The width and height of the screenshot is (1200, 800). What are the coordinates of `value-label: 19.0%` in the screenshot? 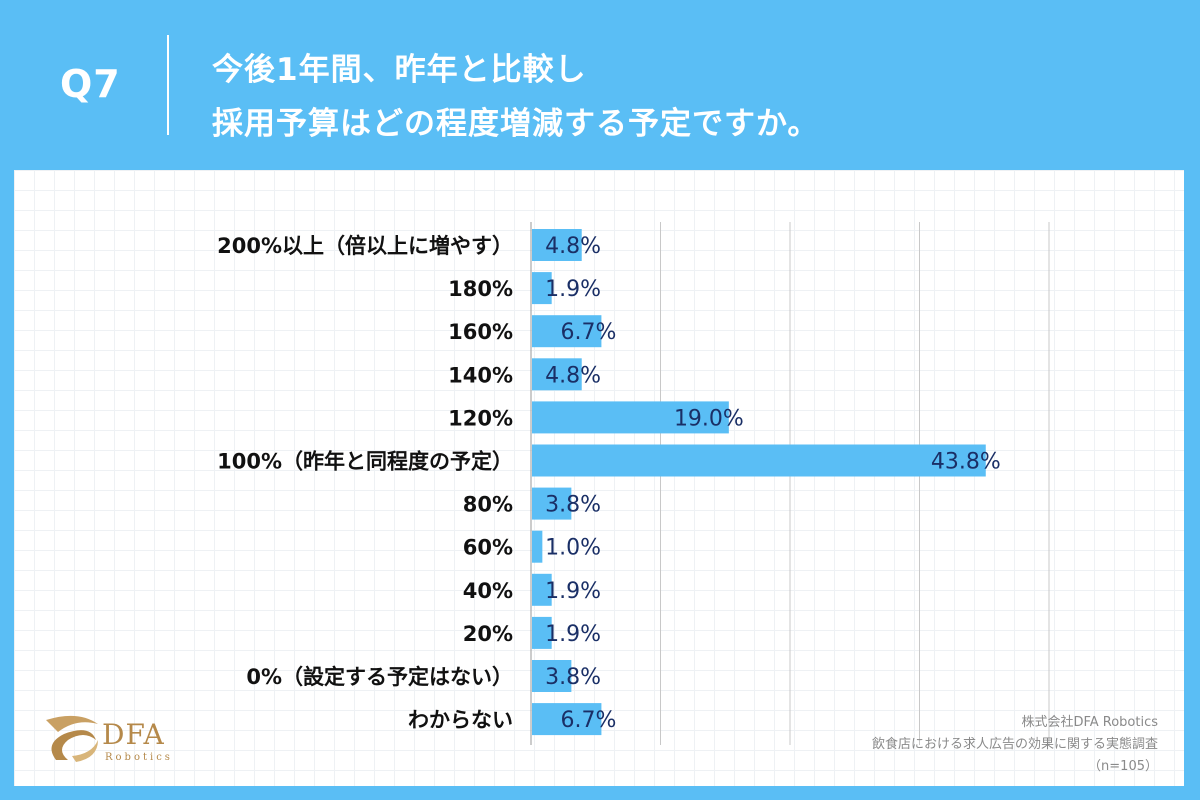 It's located at (709, 418).